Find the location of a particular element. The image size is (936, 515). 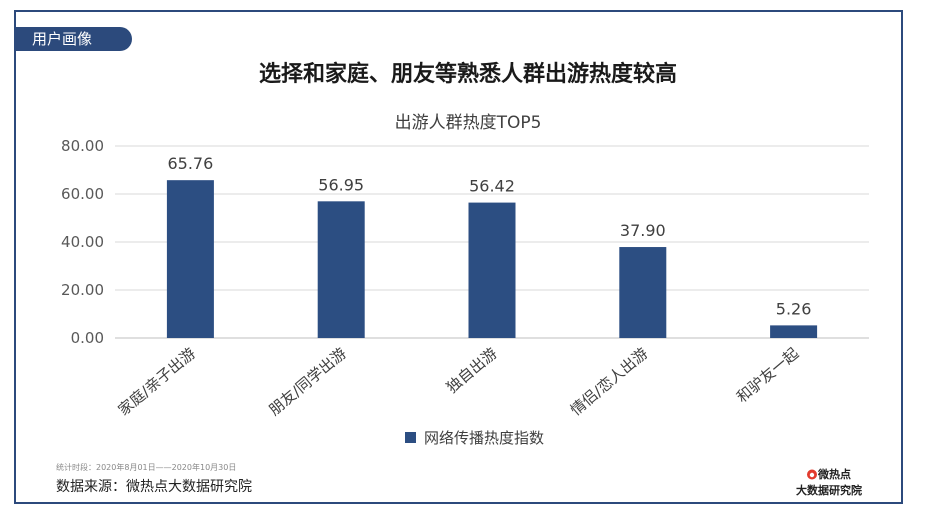

data-label: 56.42 is located at coordinates (492, 186).